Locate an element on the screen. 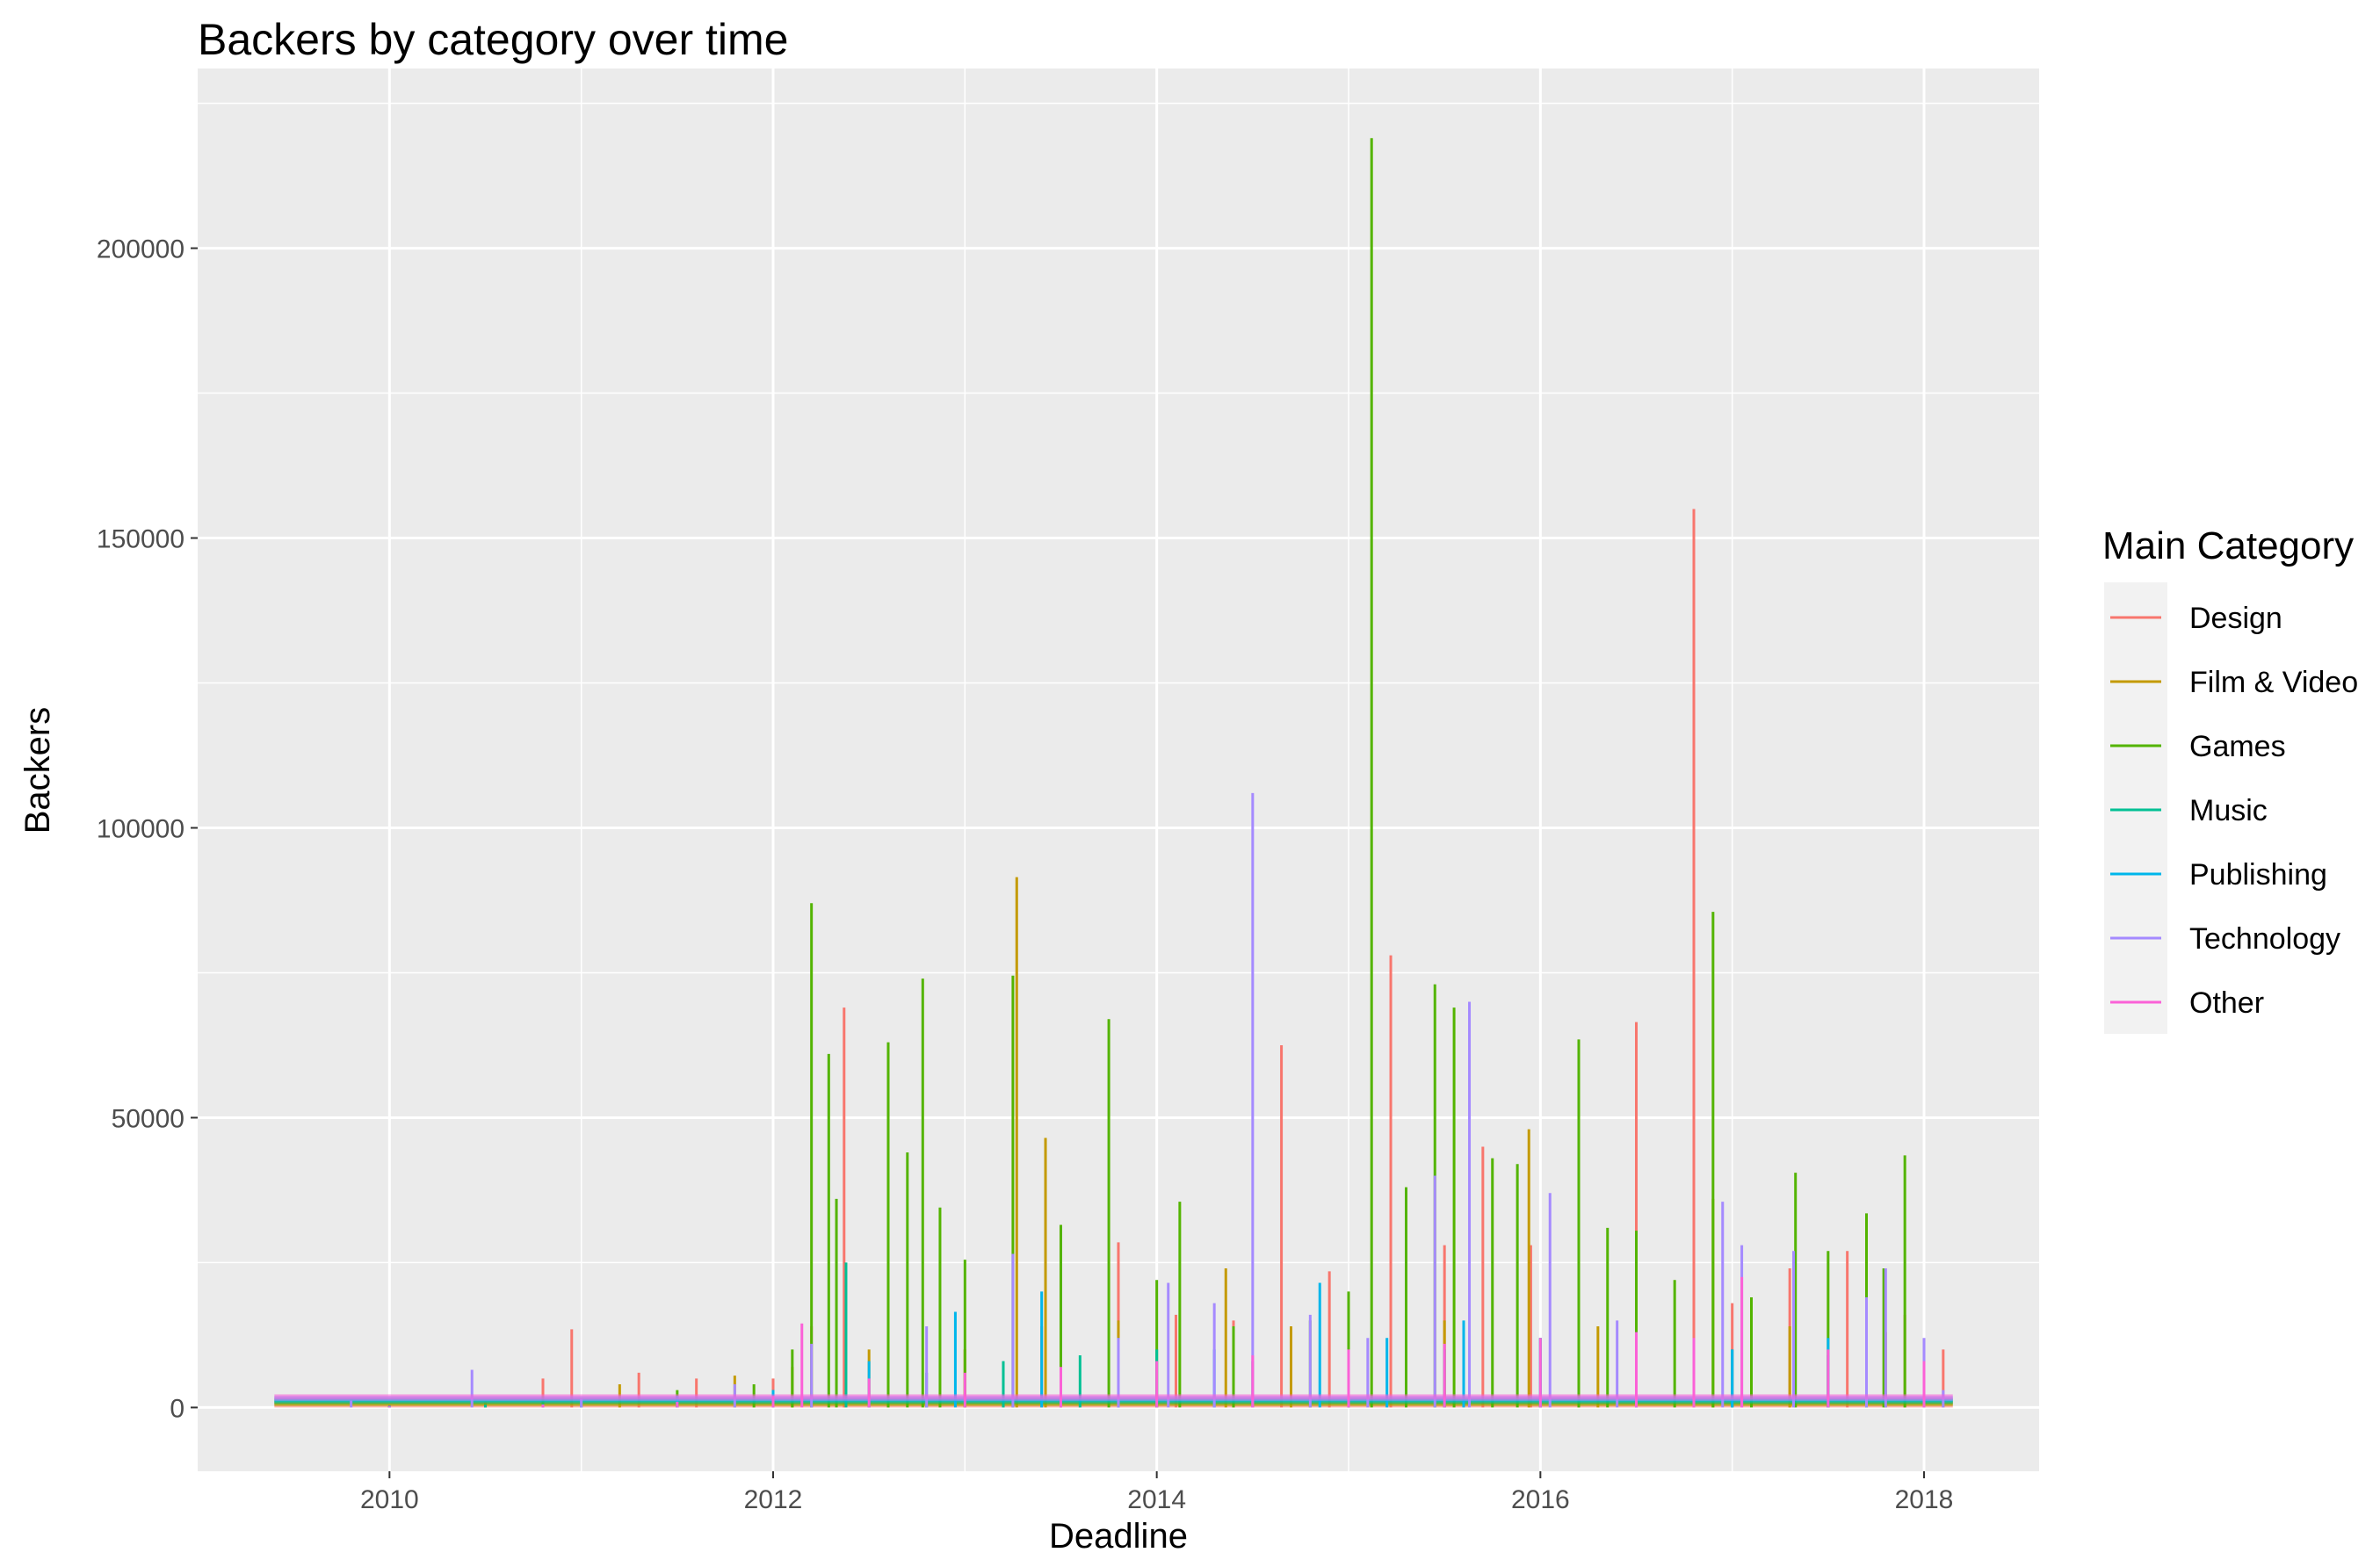  legend-label: Other is located at coordinates (2226, 1003).